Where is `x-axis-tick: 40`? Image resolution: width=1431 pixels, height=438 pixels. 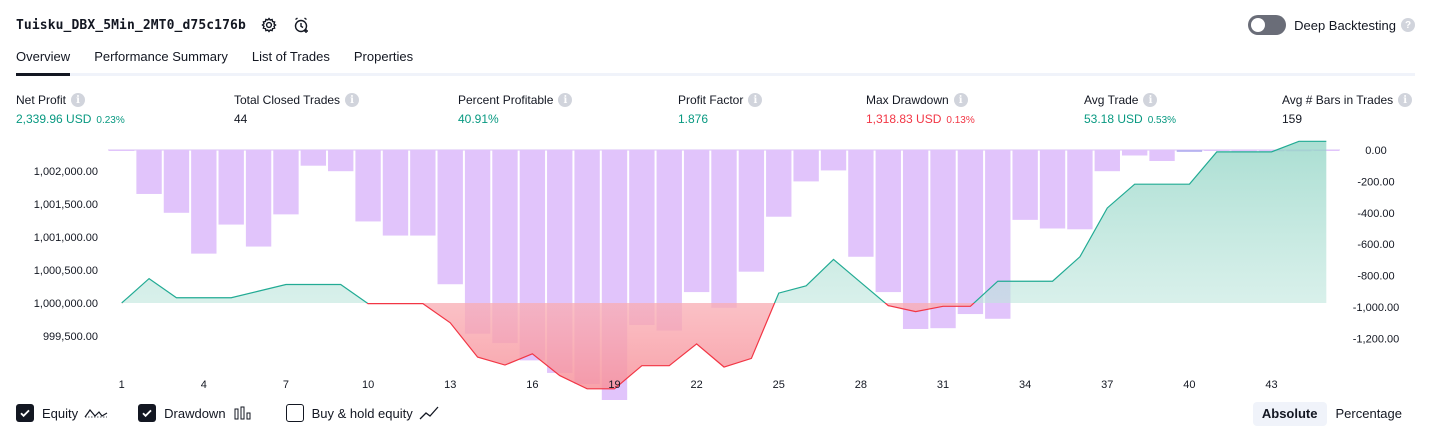 x-axis-tick: 40 is located at coordinates (1189, 385).